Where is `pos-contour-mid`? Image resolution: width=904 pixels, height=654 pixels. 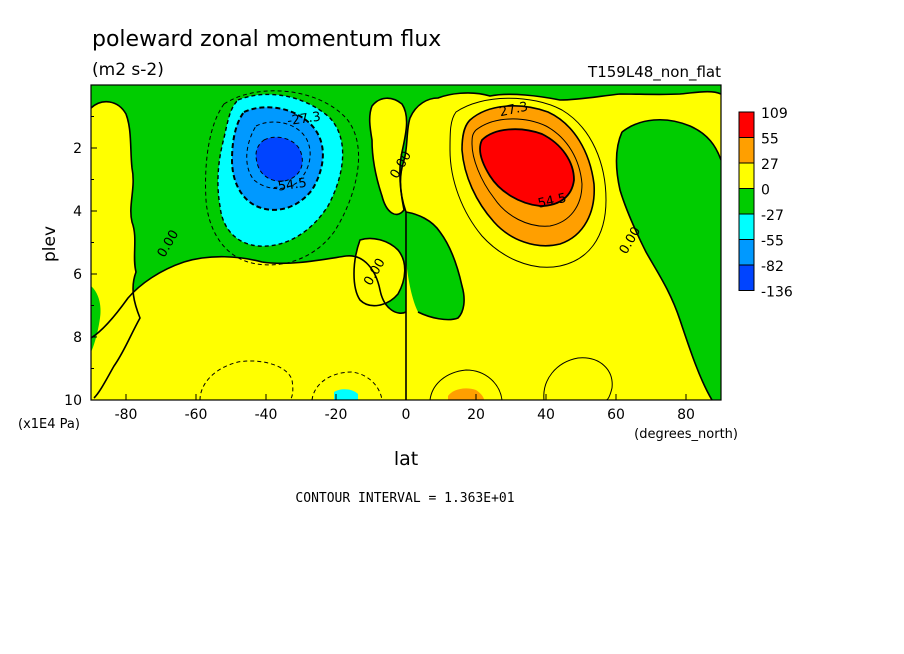 pos-contour-mid is located at coordinates (527, 172).